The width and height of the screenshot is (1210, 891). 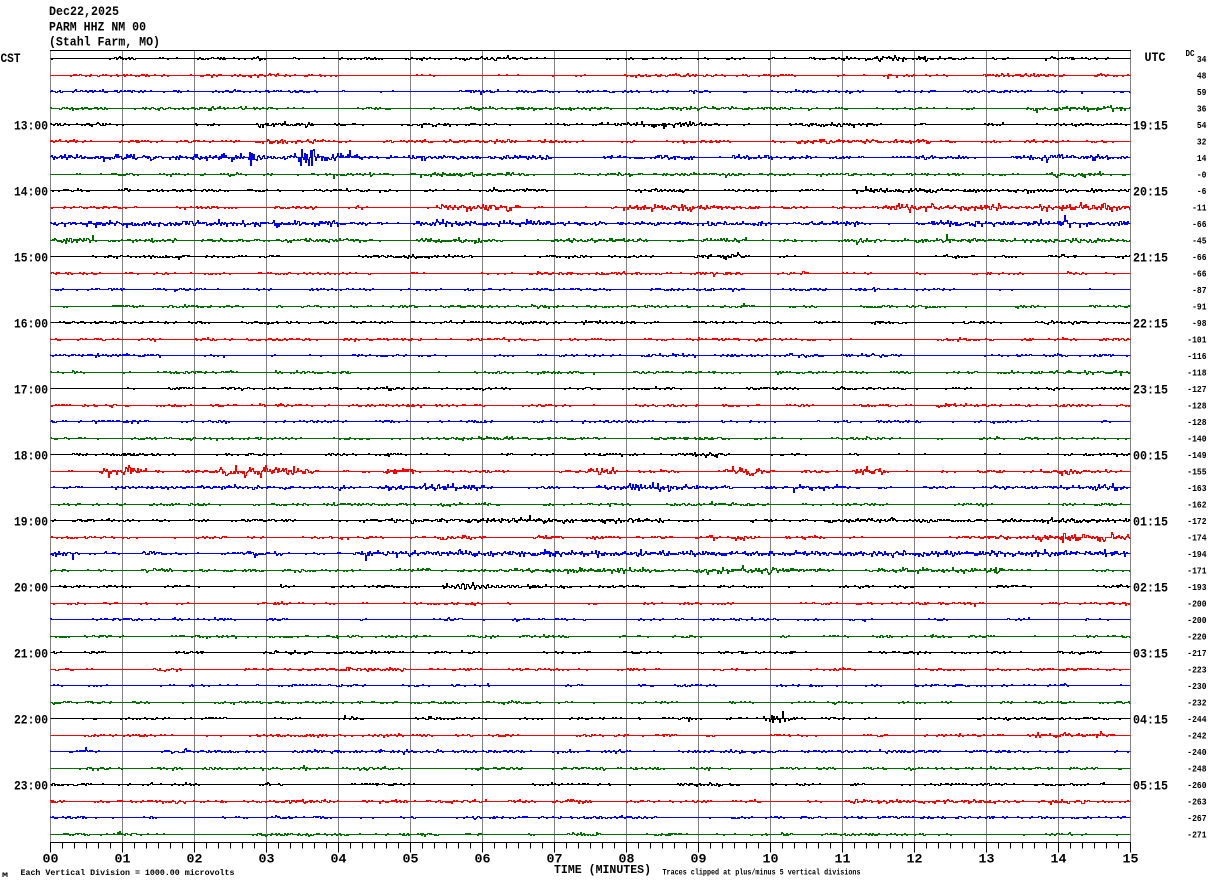 I want to click on svg-text: 04:15, so click(x=1150, y=719).